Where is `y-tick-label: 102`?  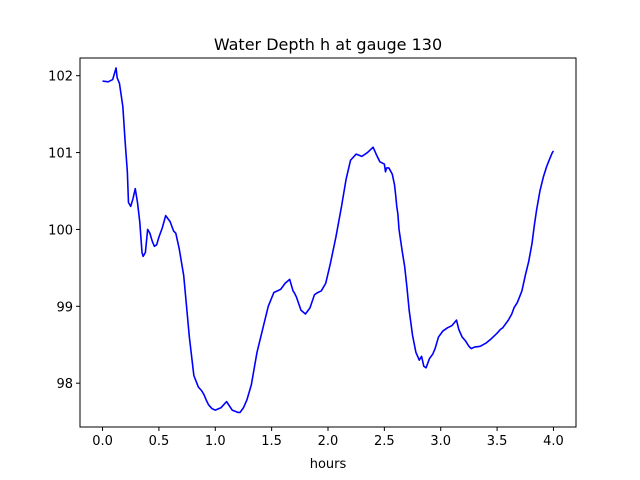 y-tick-label: 102 is located at coordinates (60, 77).